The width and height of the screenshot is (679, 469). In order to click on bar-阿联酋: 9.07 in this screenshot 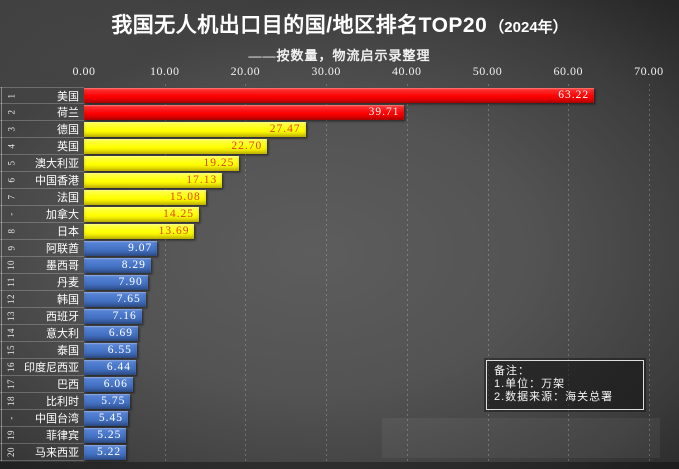, I will do `click(121, 248)`.